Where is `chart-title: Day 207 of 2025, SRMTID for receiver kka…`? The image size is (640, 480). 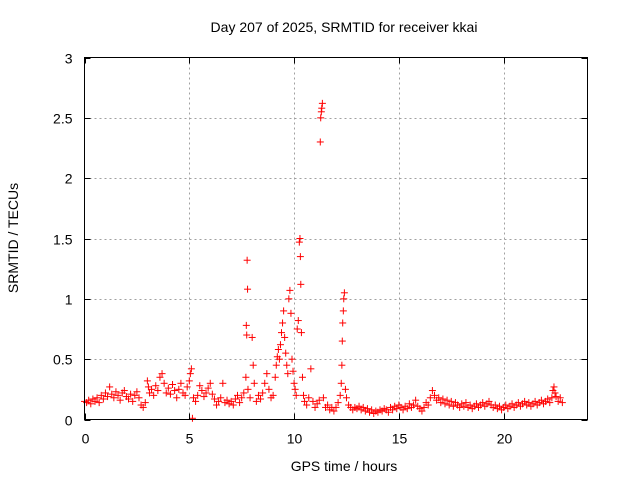
chart-title: Day 207 of 2025, SRMTID for receiver kka… is located at coordinates (344, 27).